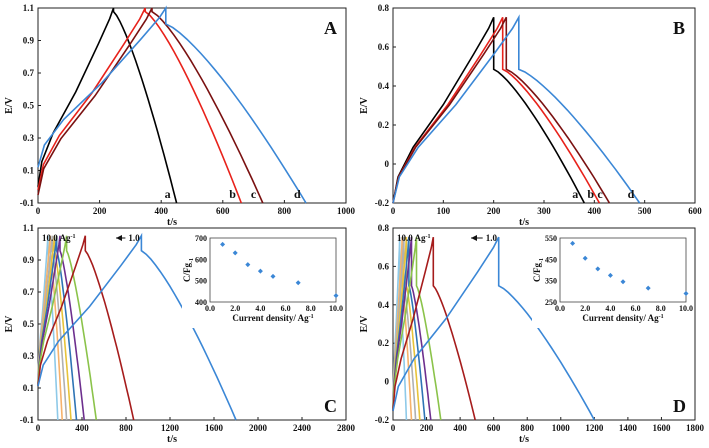 The width and height of the screenshot is (709, 448). What do you see at coordinates (695, 428) in the screenshot?
I see `x-tick-label: 1800` at bounding box center [695, 428].